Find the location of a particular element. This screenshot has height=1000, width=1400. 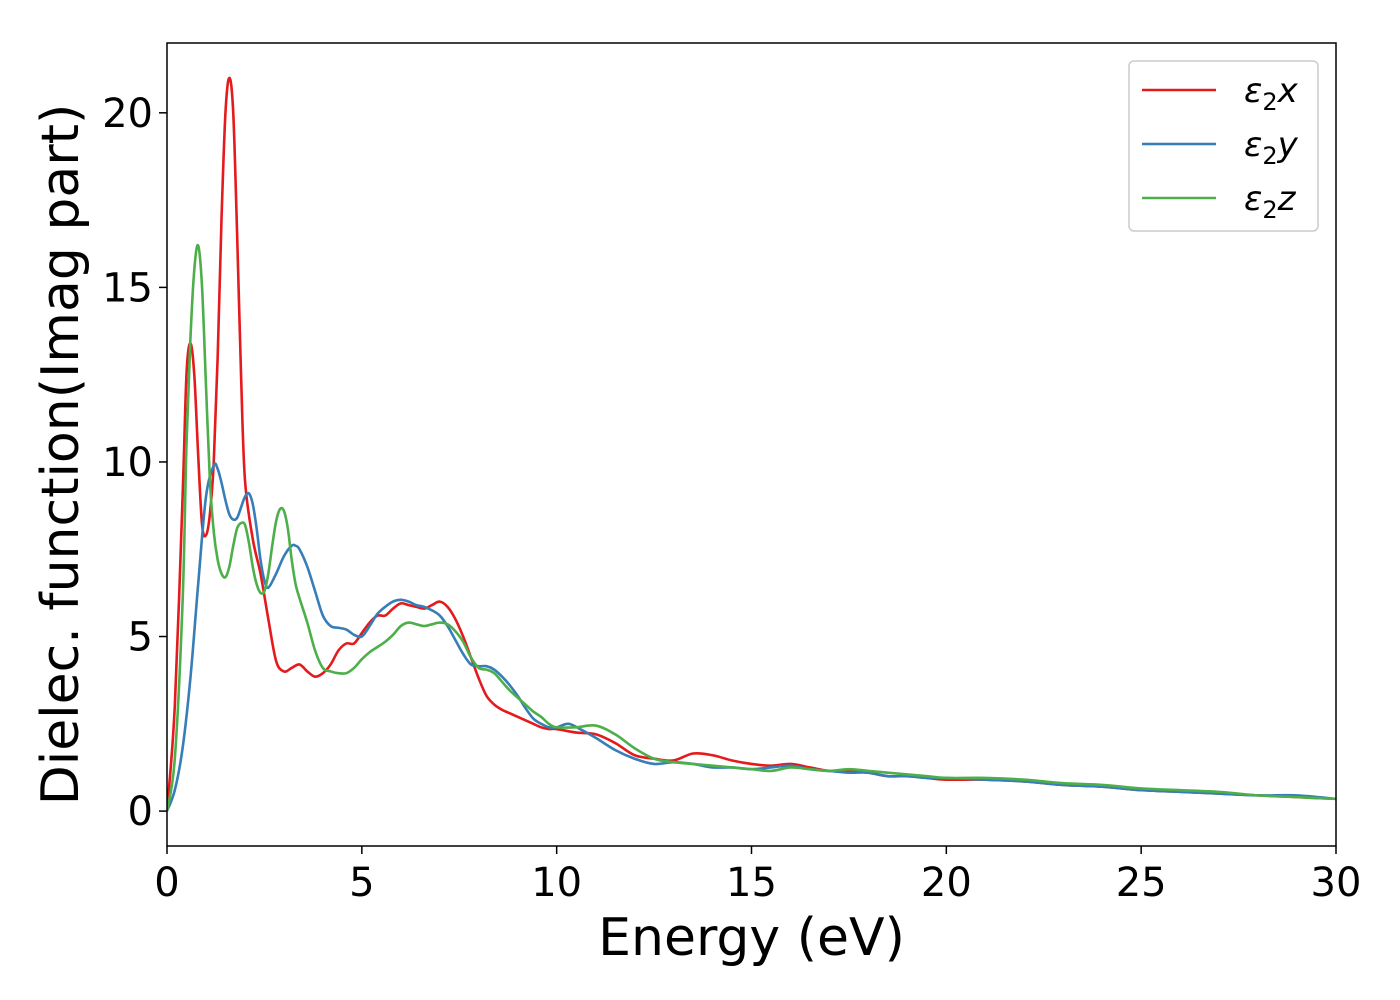

legend-label-y: ε2y is located at coordinates (1271, 147).